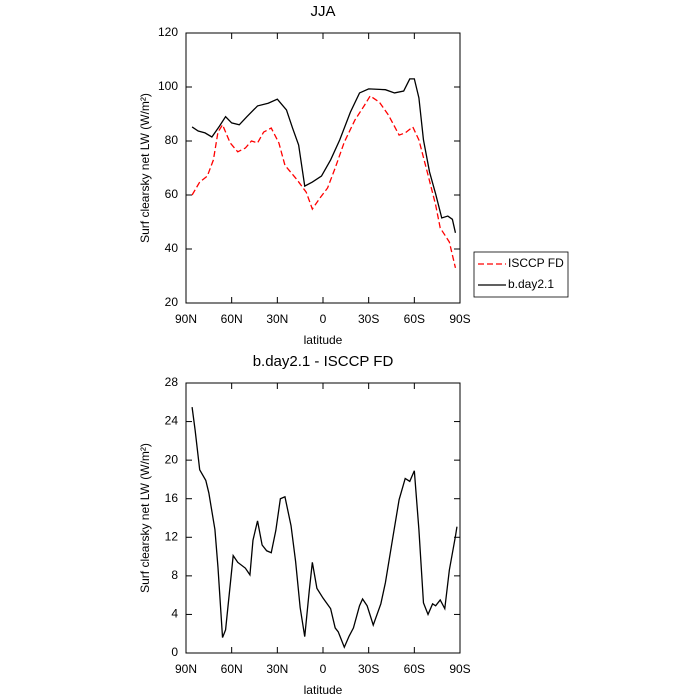 This screenshot has height=700, width=700. Describe the element at coordinates (536, 263) in the screenshot. I see `legend-label: ISCCP FD` at that location.